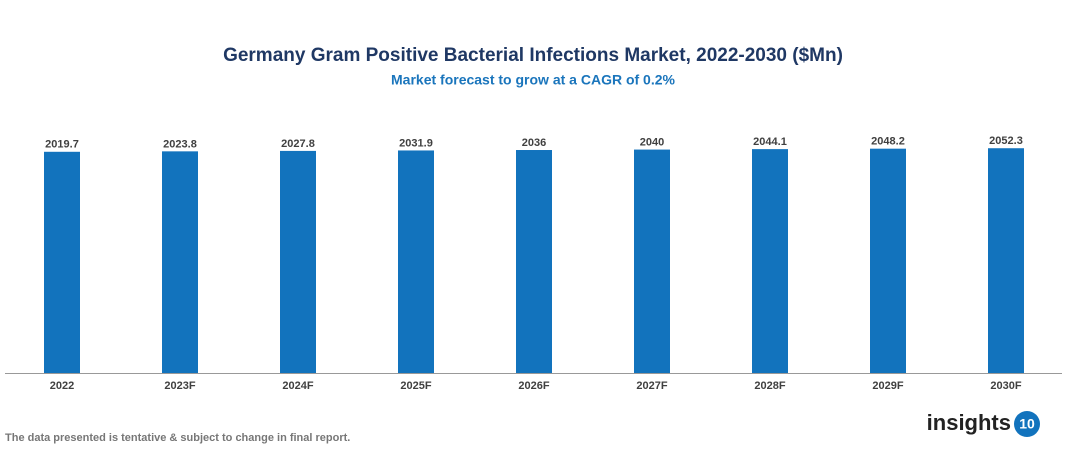 The width and height of the screenshot is (1067, 454). I want to click on x-tick-label: 2028F, so click(769, 386).